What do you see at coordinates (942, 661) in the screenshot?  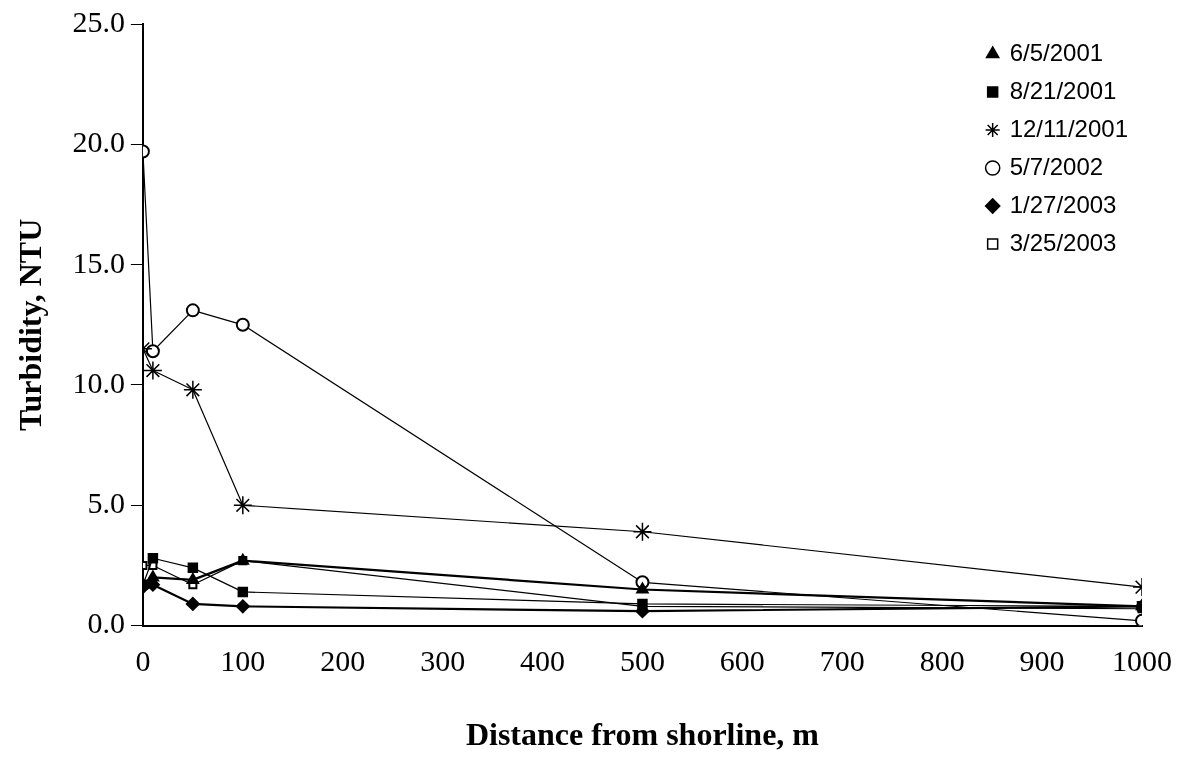 I see `x-tick-label: 800` at bounding box center [942, 661].